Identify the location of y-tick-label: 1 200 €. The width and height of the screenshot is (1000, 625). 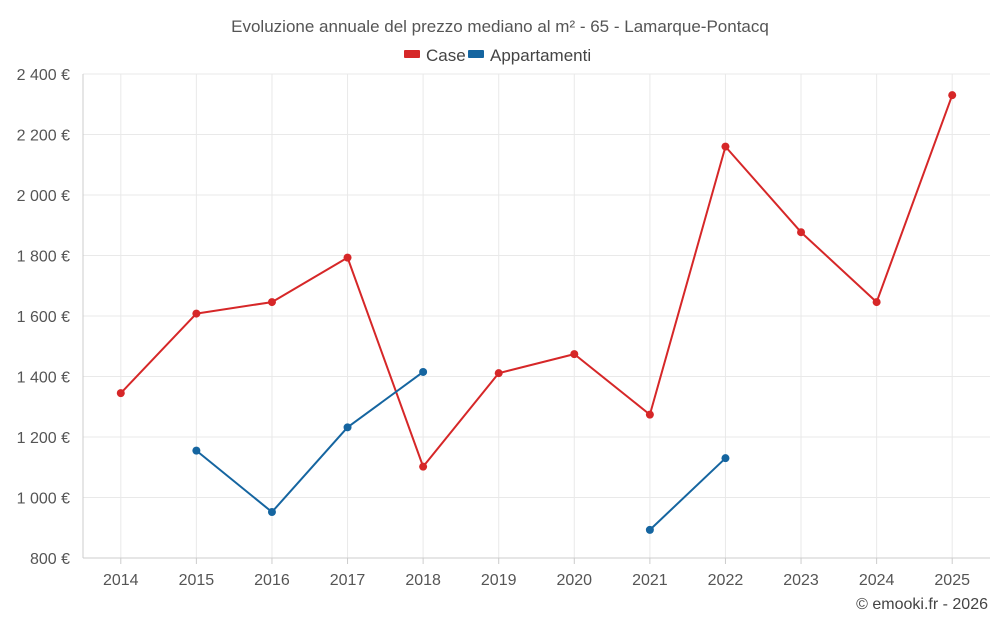
(43, 438).